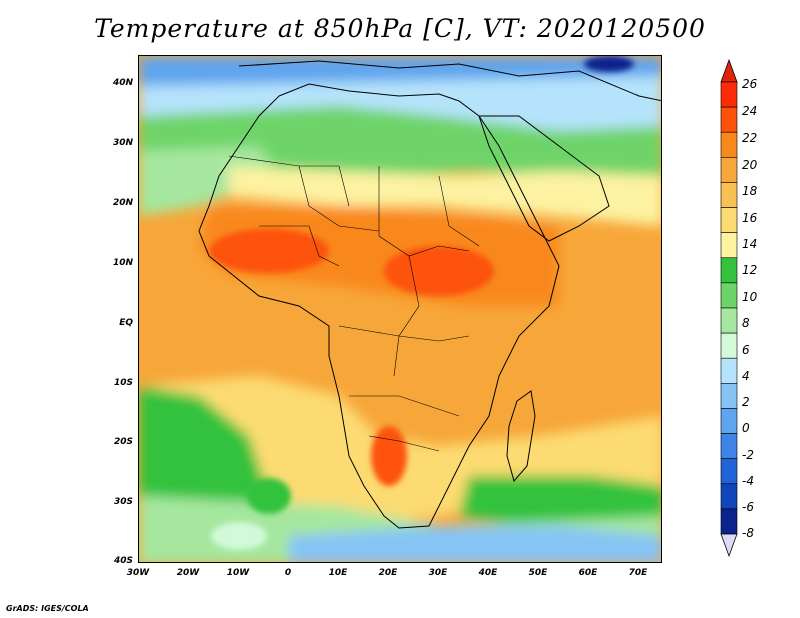 The image size is (800, 618). I want to click on grads-credit: GrADS: IGES/COLA, so click(47, 608).